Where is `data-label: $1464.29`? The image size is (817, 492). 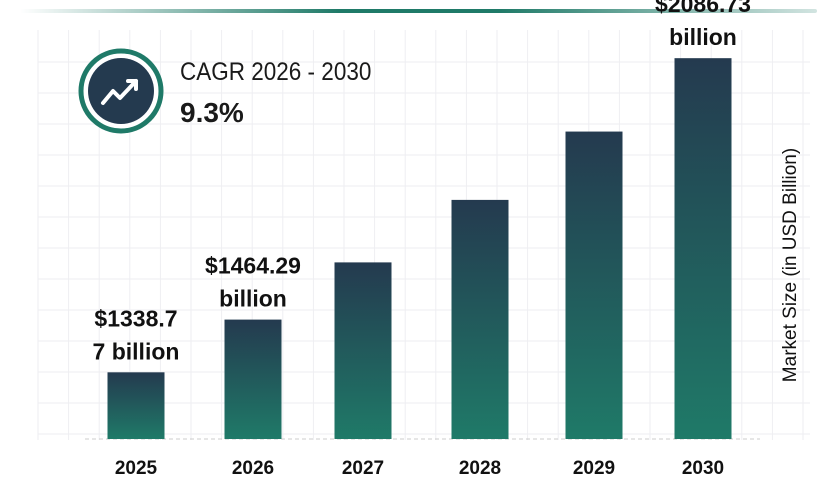
data-label: $1464.29 is located at coordinates (253, 266).